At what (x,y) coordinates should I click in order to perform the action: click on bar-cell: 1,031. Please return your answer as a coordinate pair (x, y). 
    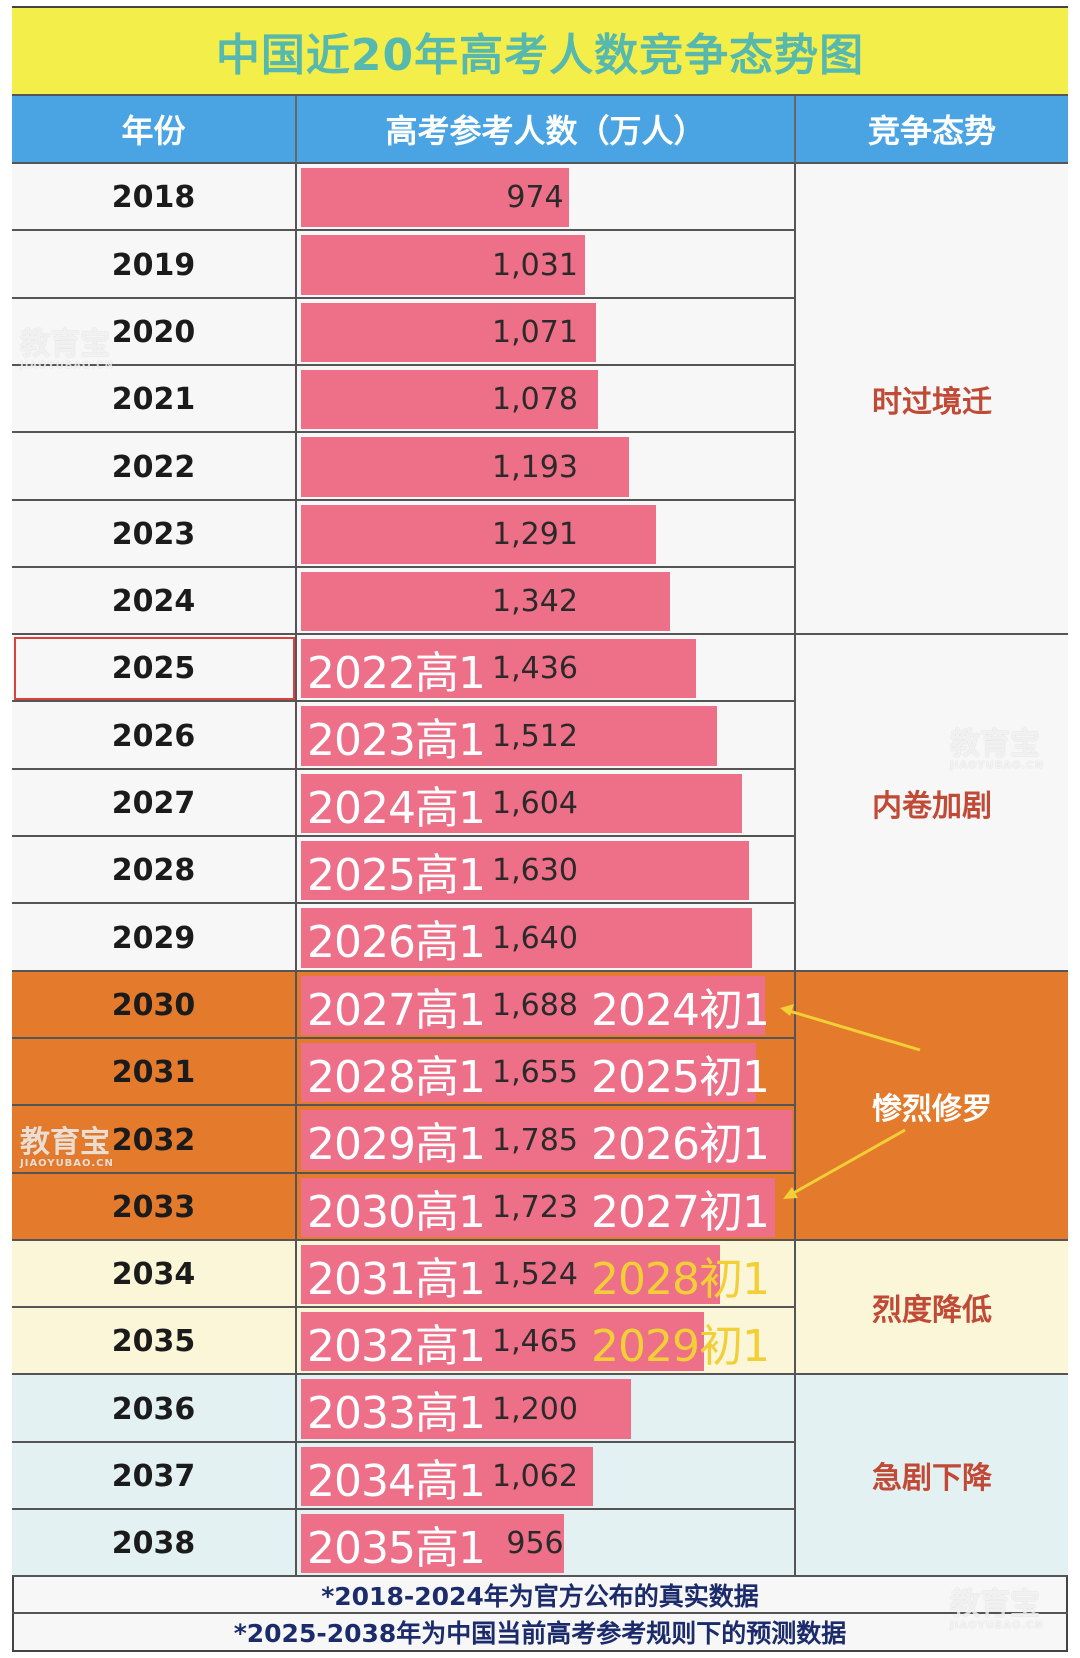
    Looking at the image, I should click on (546, 265).